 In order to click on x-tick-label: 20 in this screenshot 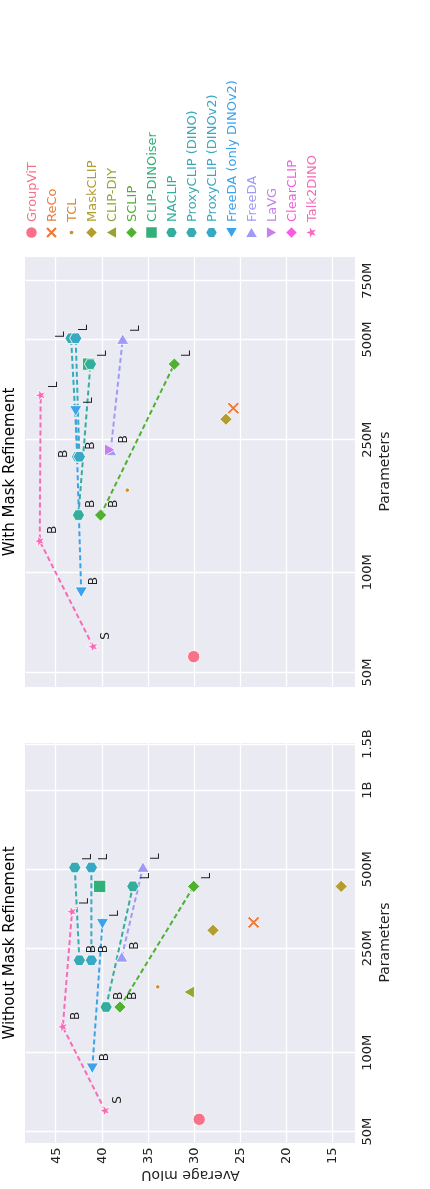, I will do `click(286, 1156)`.